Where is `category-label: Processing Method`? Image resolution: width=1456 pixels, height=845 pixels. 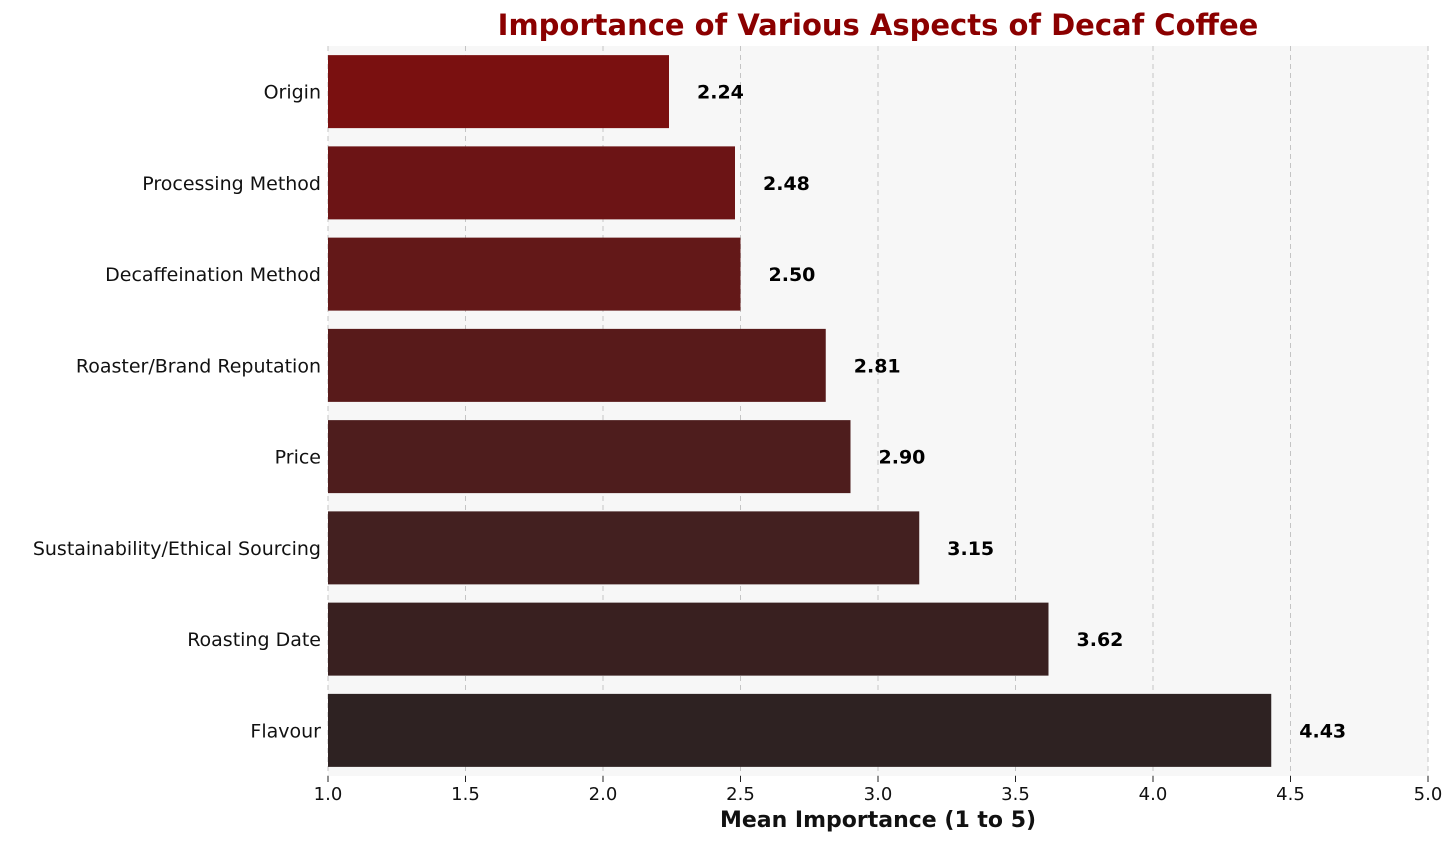 category-label: Processing Method is located at coordinates (231, 184).